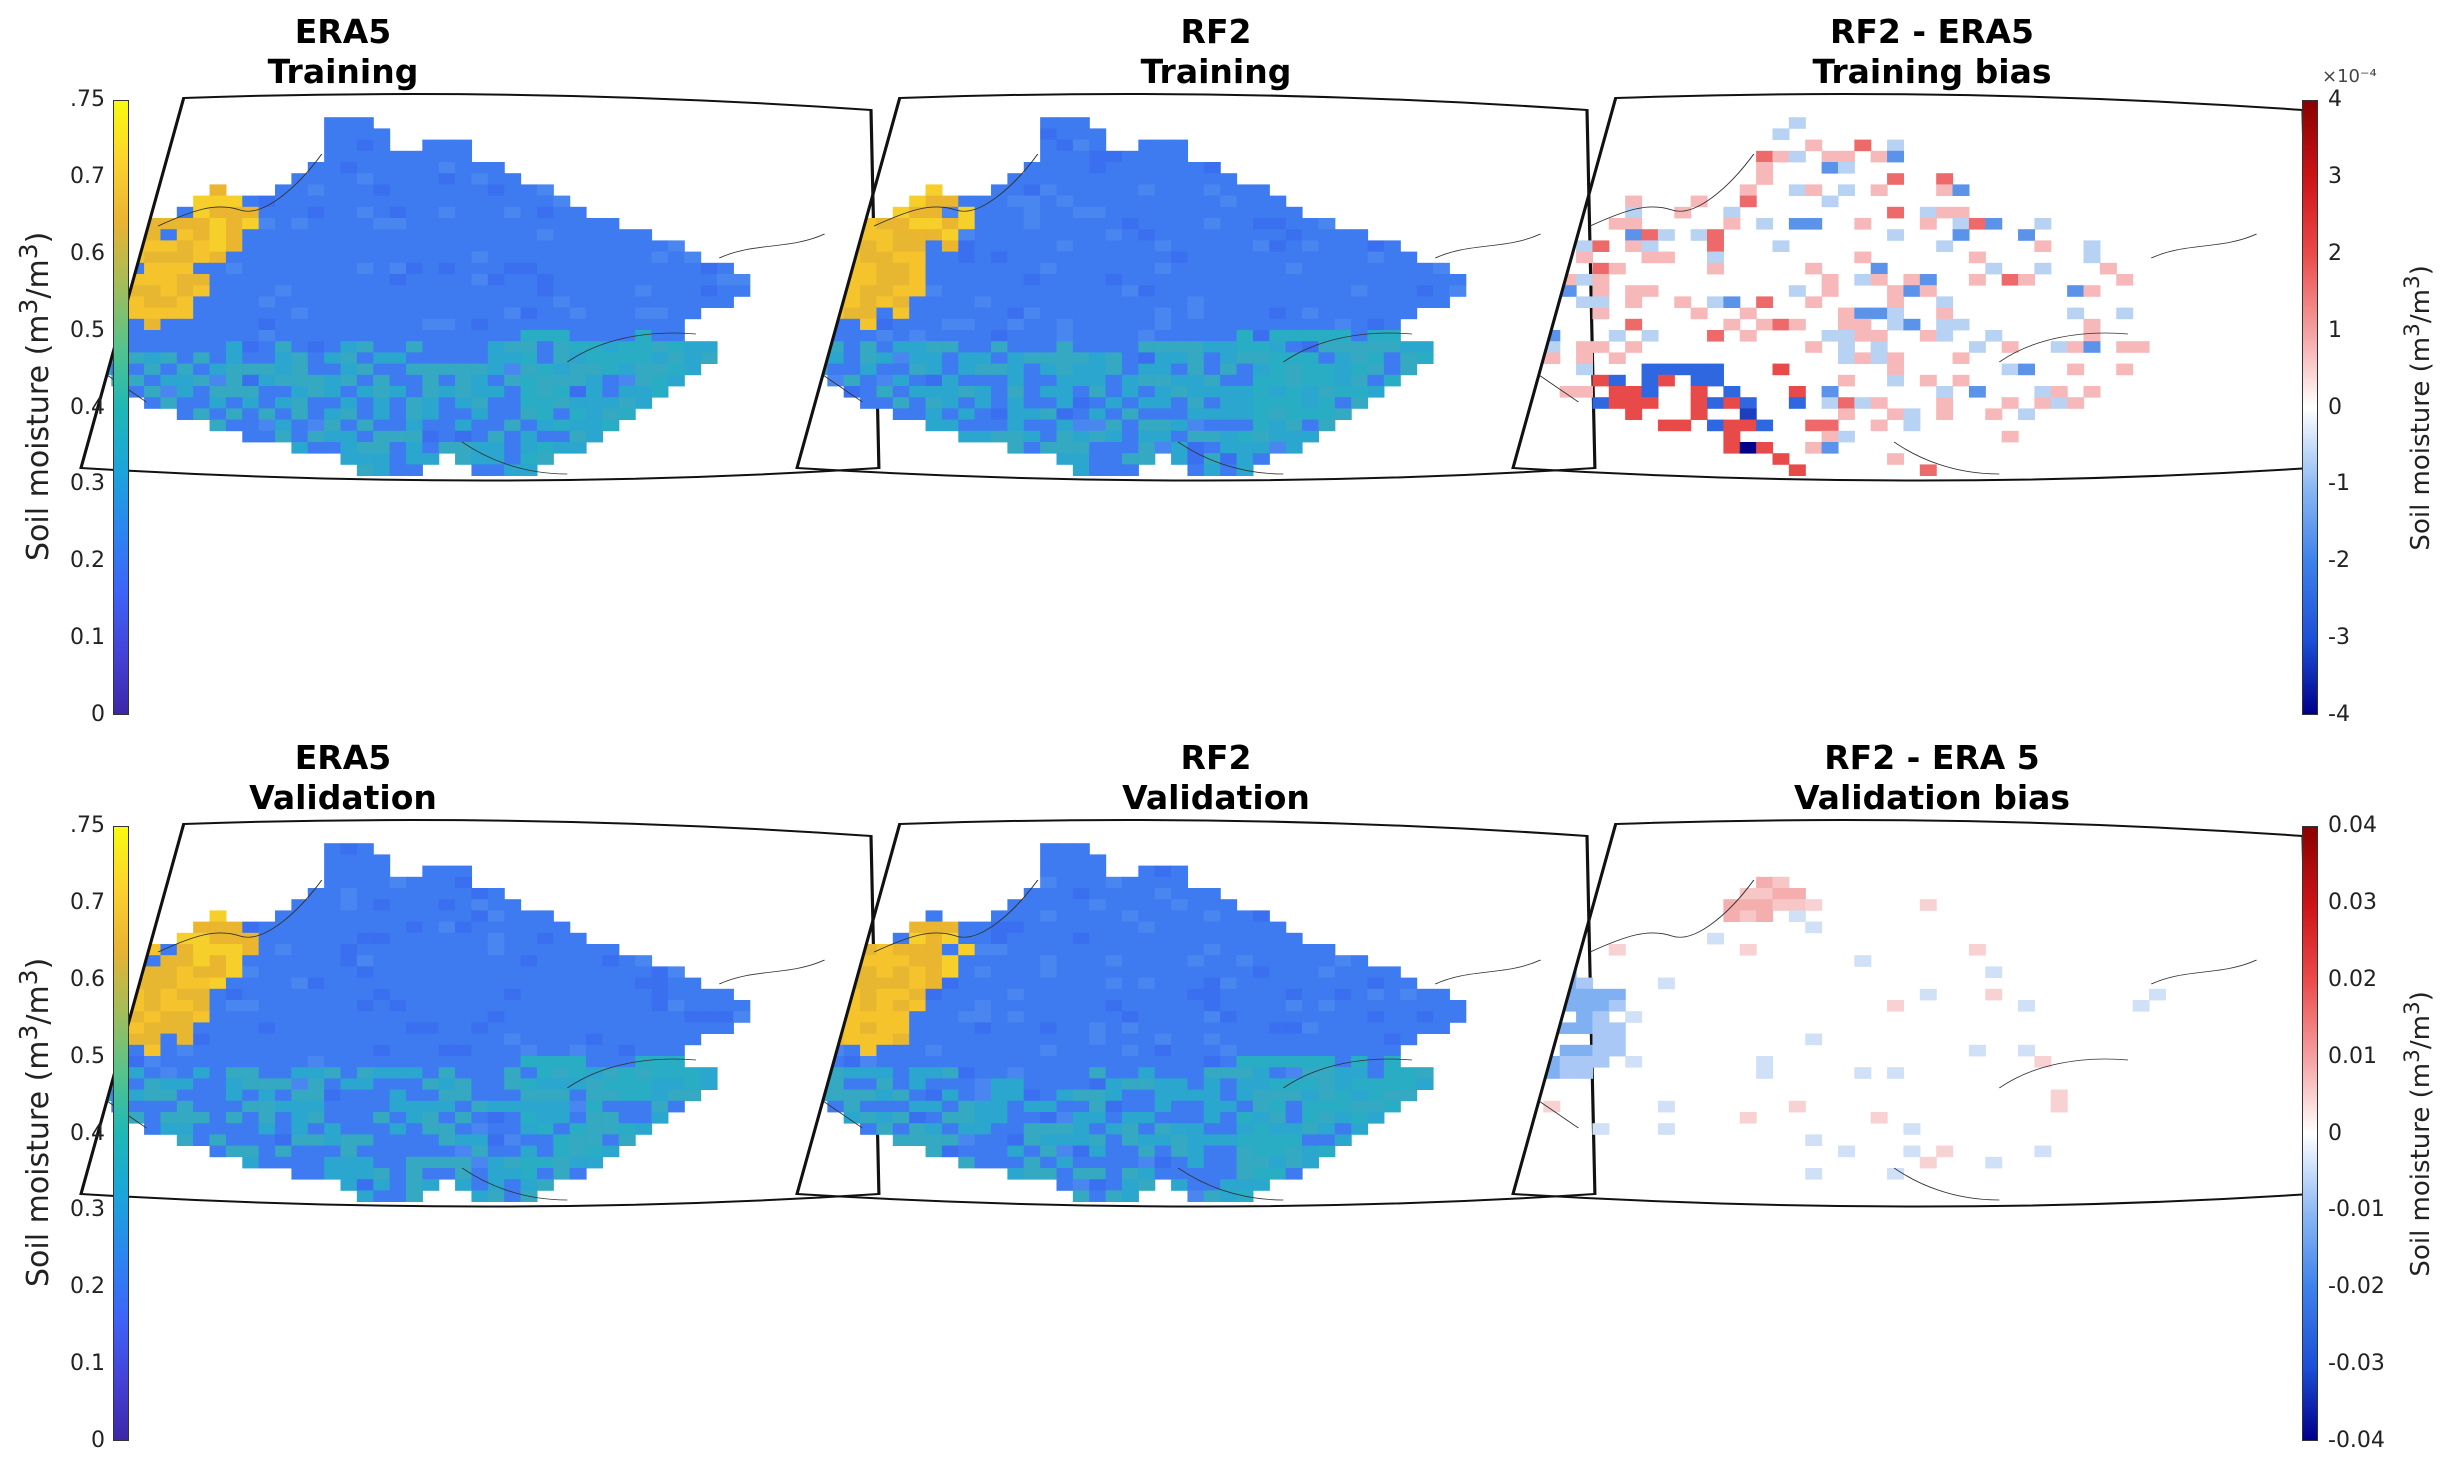 The width and height of the screenshot is (2450, 1469). I want to click on colorbar-tick-label: -1, so click(2339, 484).